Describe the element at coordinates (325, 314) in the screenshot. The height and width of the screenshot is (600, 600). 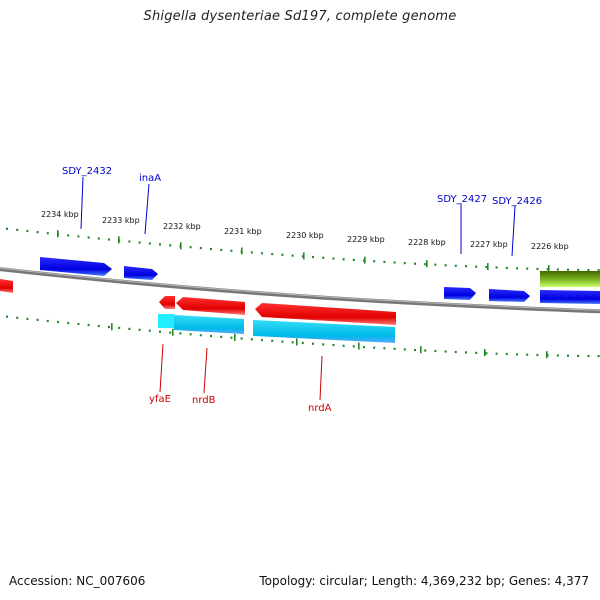
I see `gene-arrow-nrda` at that location.